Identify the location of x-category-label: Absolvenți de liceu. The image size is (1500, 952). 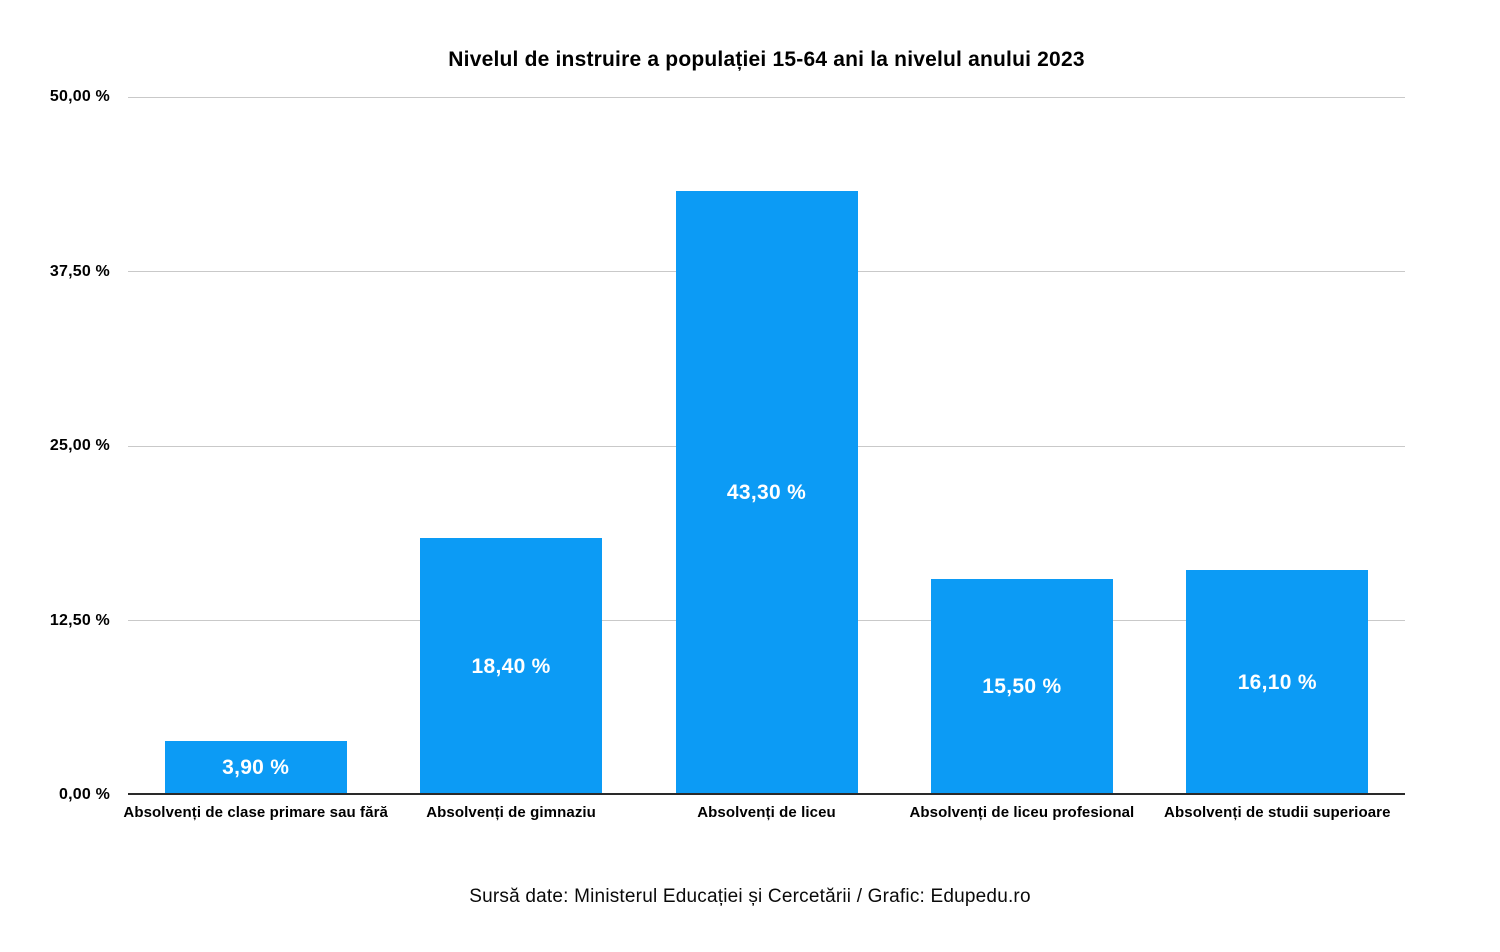
(766, 812).